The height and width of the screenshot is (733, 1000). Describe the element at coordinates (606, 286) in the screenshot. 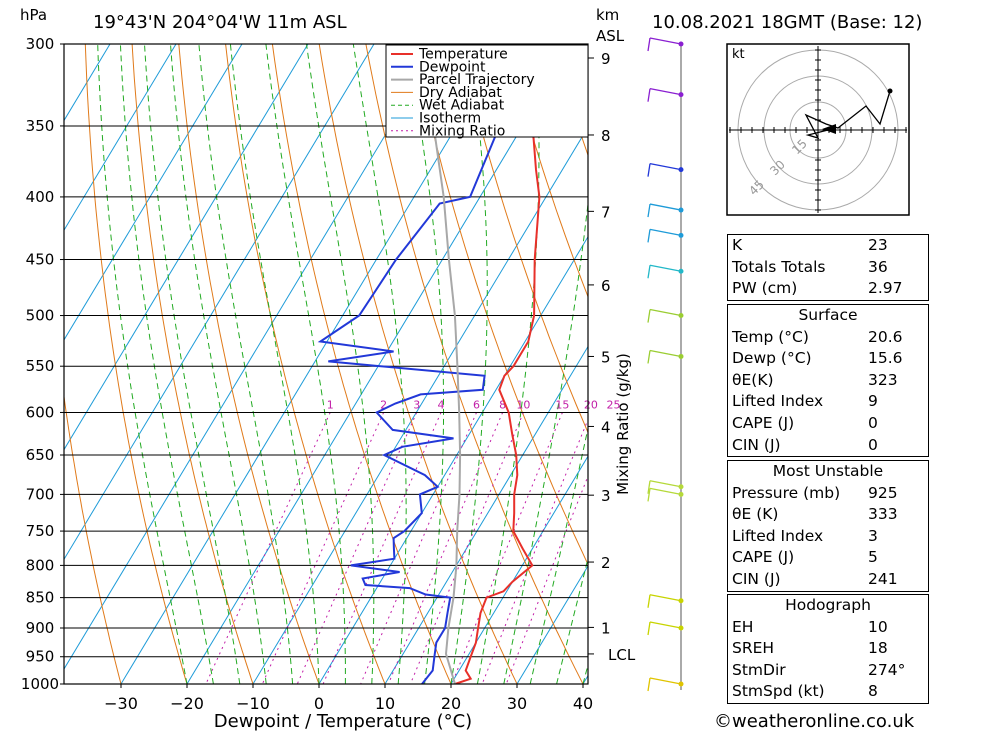

I see `height-tick-label: 6` at that location.